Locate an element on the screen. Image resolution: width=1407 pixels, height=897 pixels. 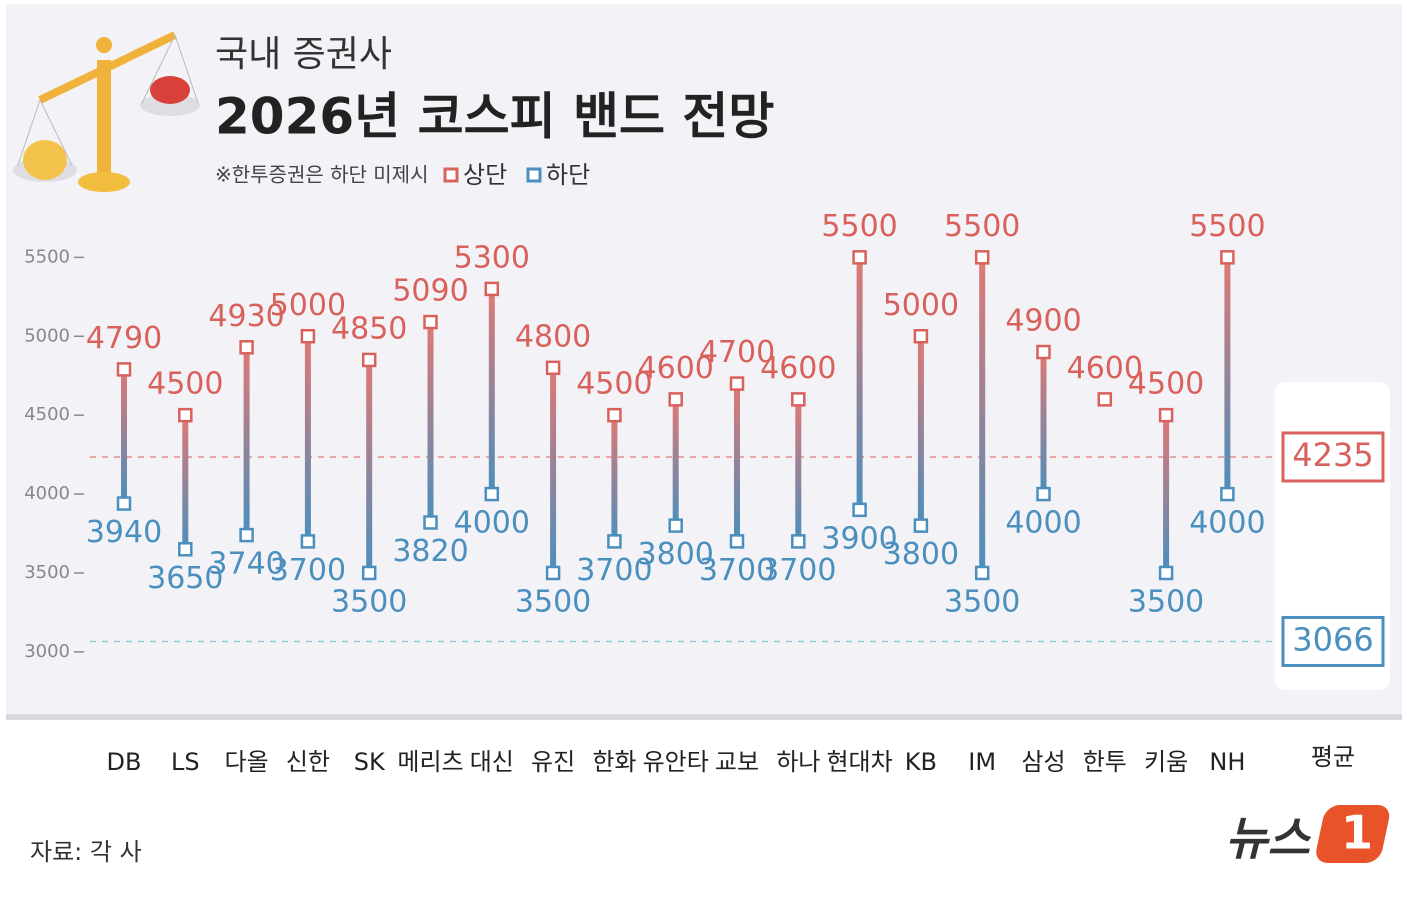
x-tick-label: 현대차 is located at coordinates (859, 762).